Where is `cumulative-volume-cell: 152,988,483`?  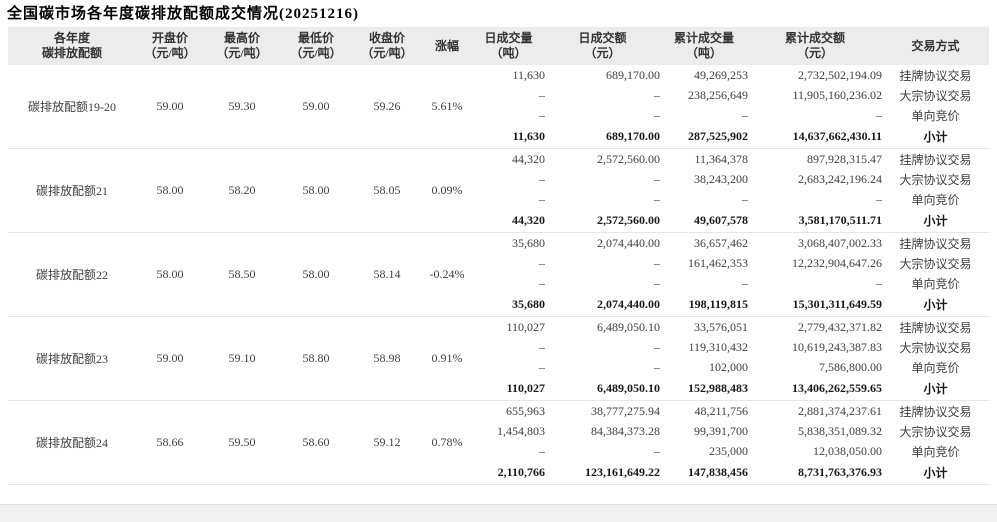 cumulative-volume-cell: 152,988,483 is located at coordinates (718, 388).